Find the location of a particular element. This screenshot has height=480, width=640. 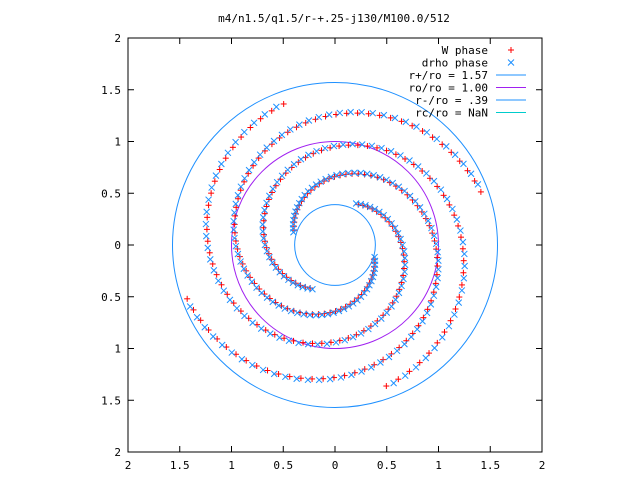

legend-label: drho phase is located at coordinates (455, 63).